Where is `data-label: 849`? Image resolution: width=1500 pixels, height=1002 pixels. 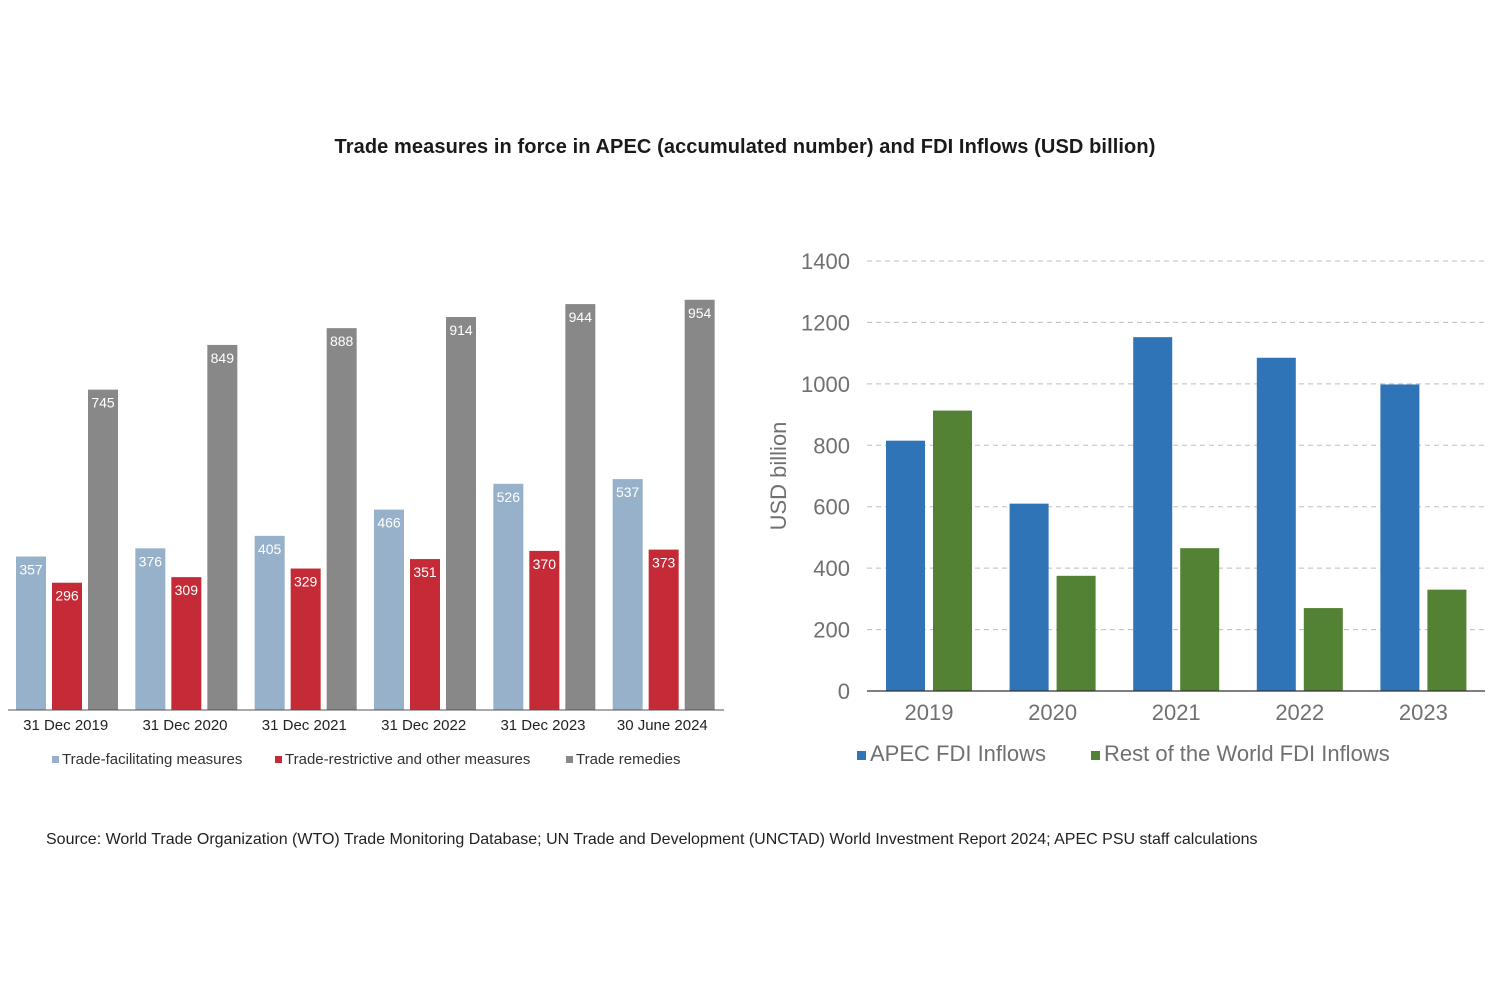 data-label: 849 is located at coordinates (223, 358).